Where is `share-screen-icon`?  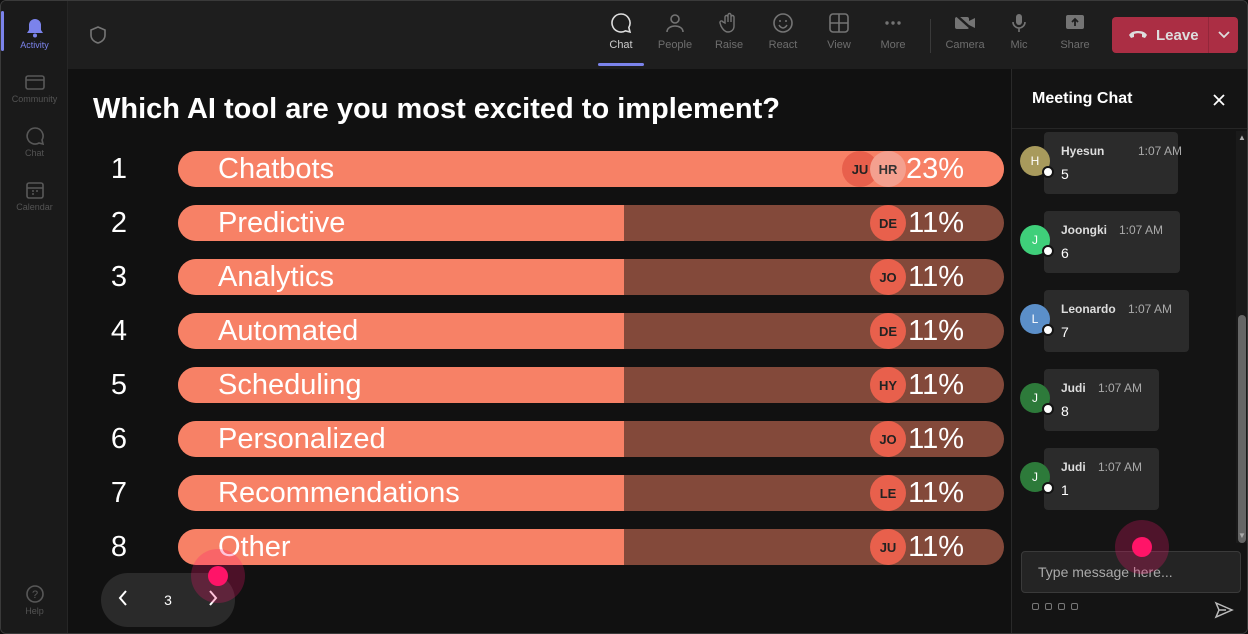 share-screen-icon is located at coordinates (1075, 23).